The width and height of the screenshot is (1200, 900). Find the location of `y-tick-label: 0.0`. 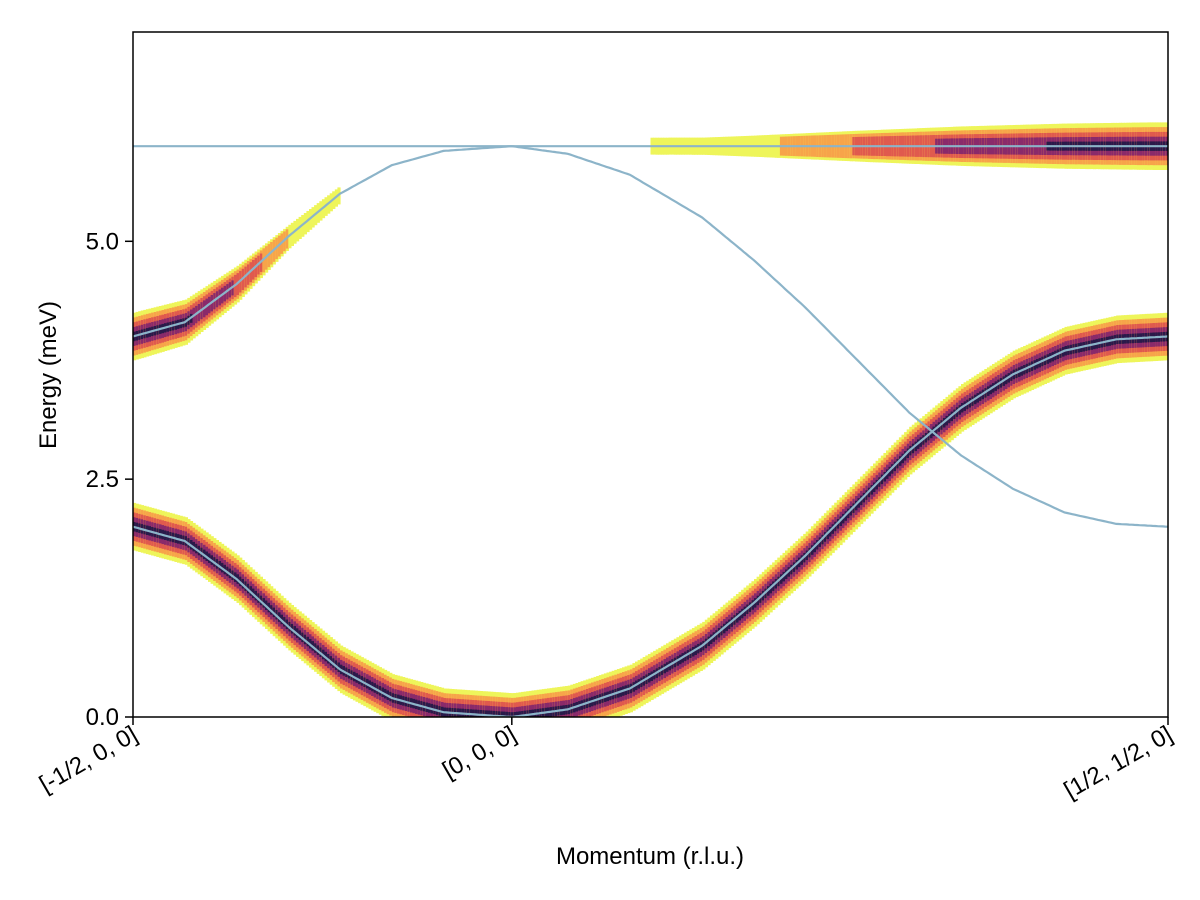

y-tick-label: 0.0 is located at coordinates (102, 717).